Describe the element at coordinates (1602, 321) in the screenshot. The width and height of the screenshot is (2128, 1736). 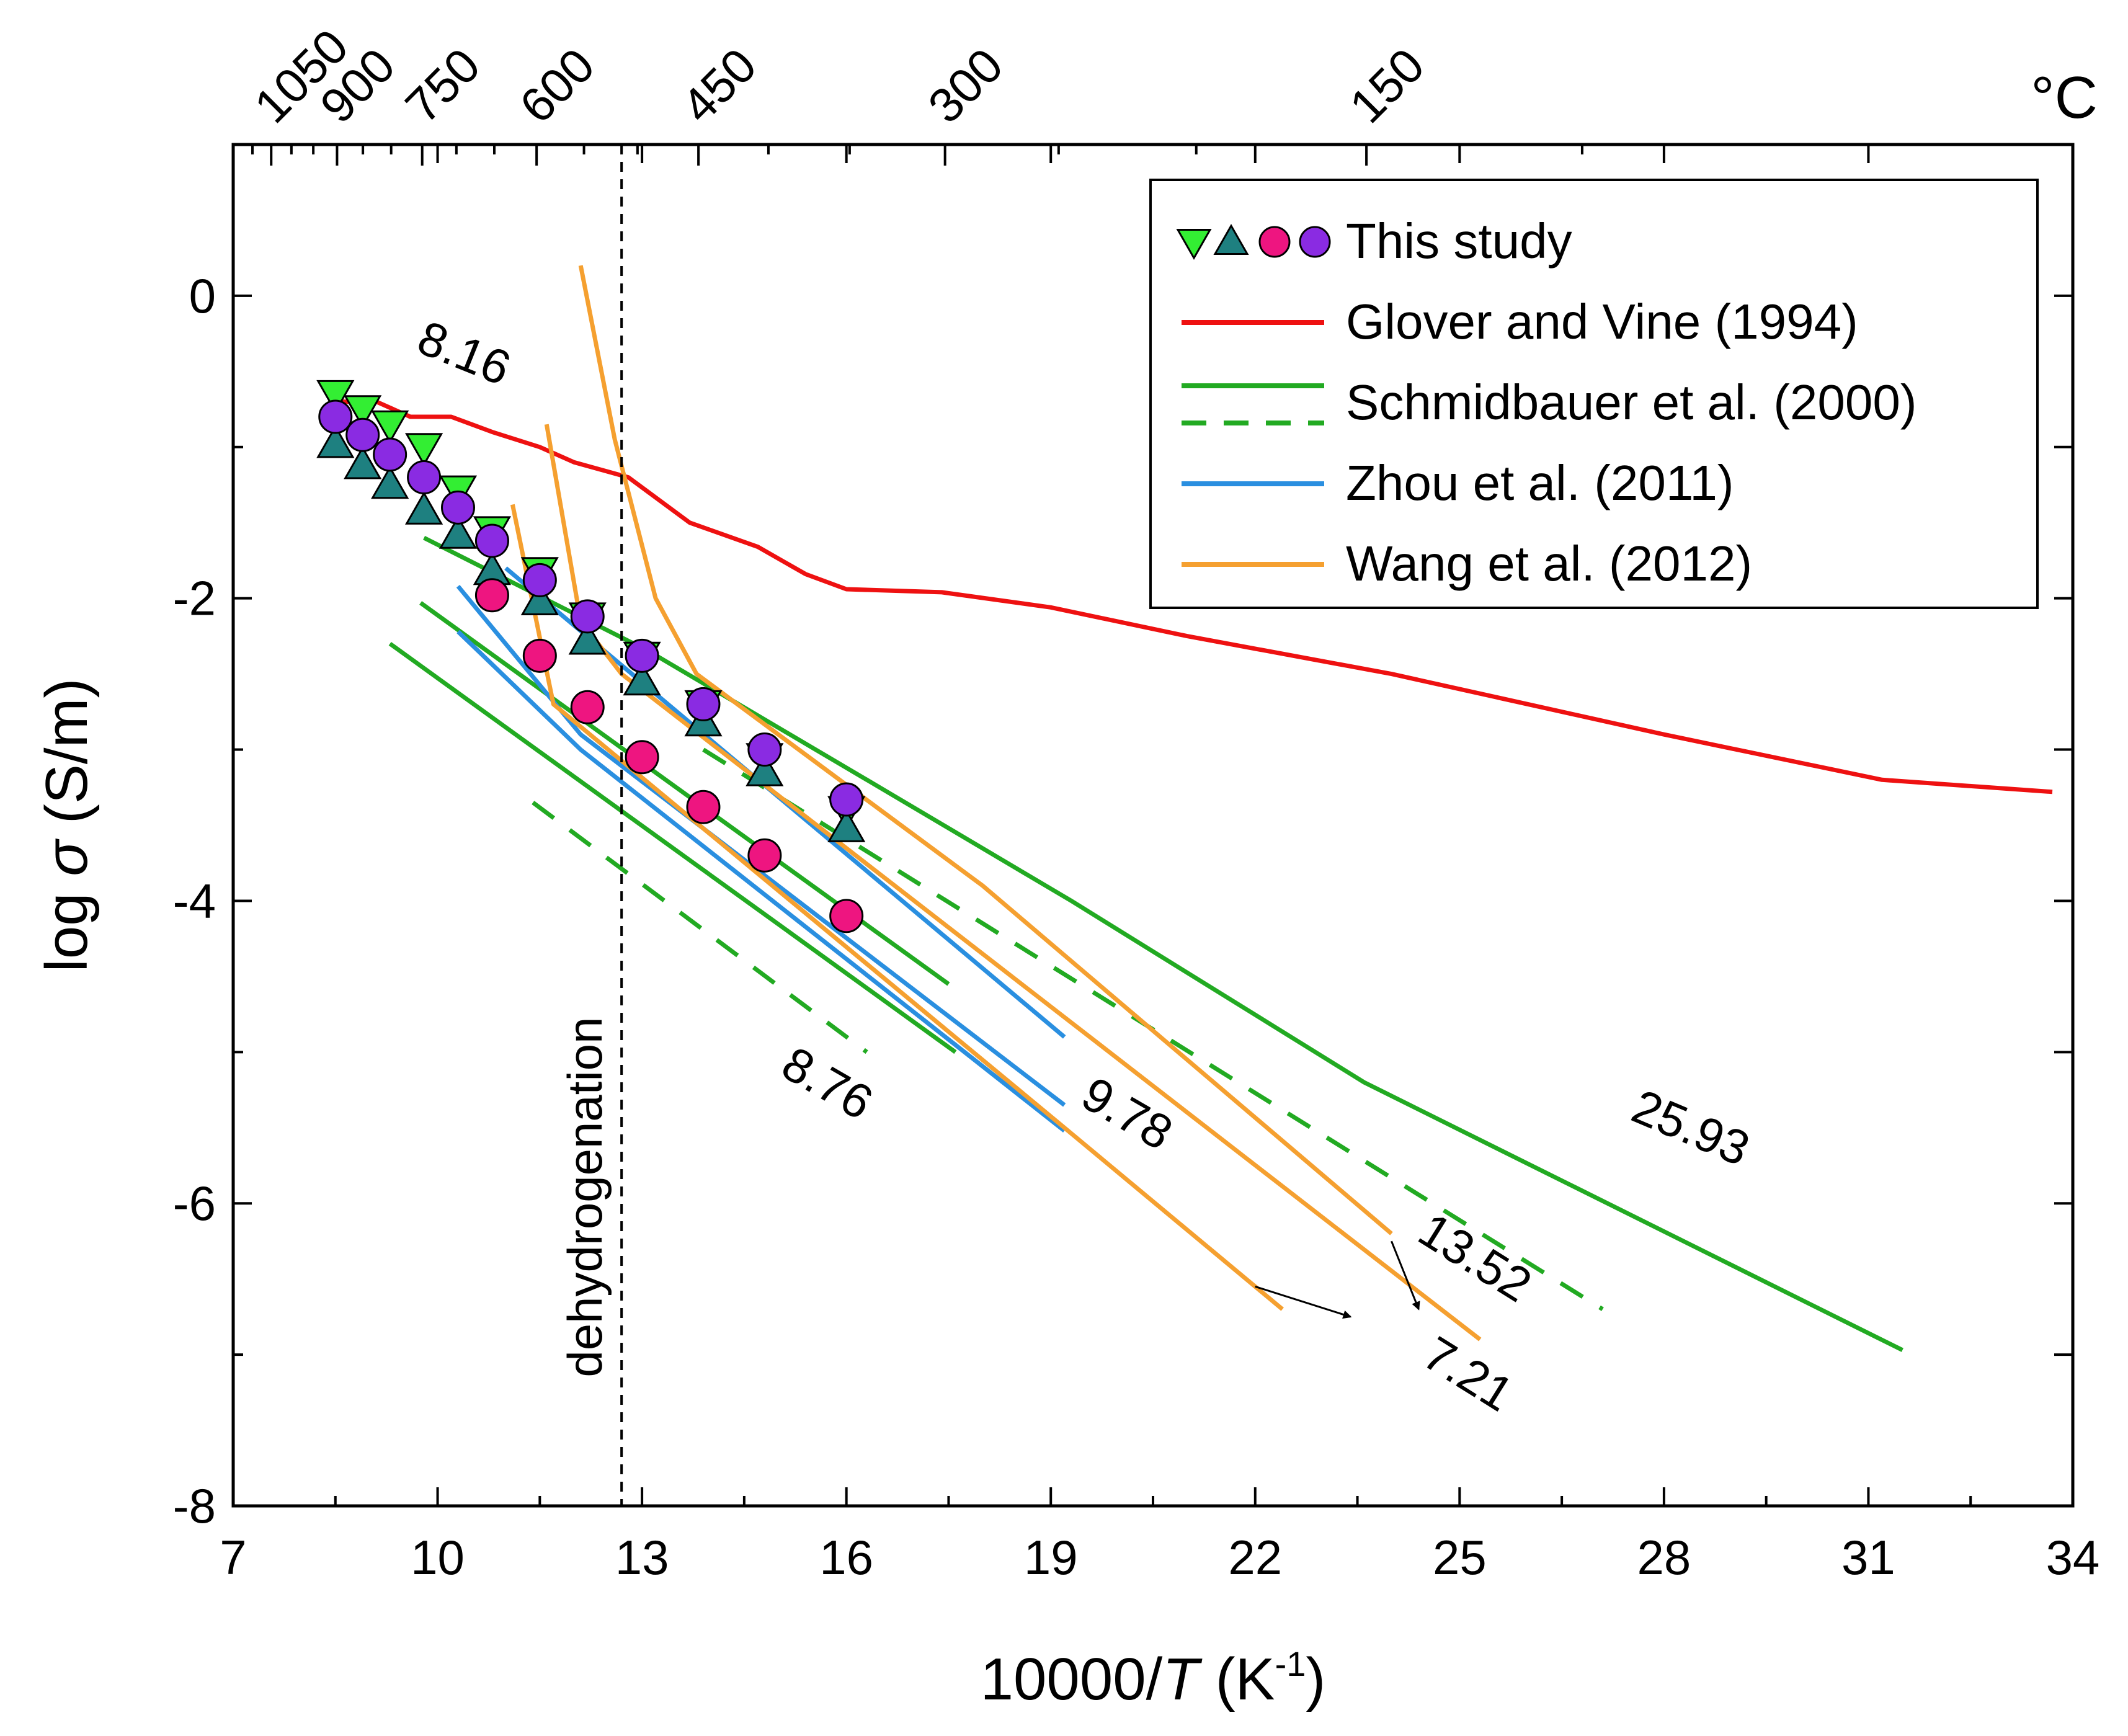
I see `legend-label-1: Glover and Vine (1994)` at that location.